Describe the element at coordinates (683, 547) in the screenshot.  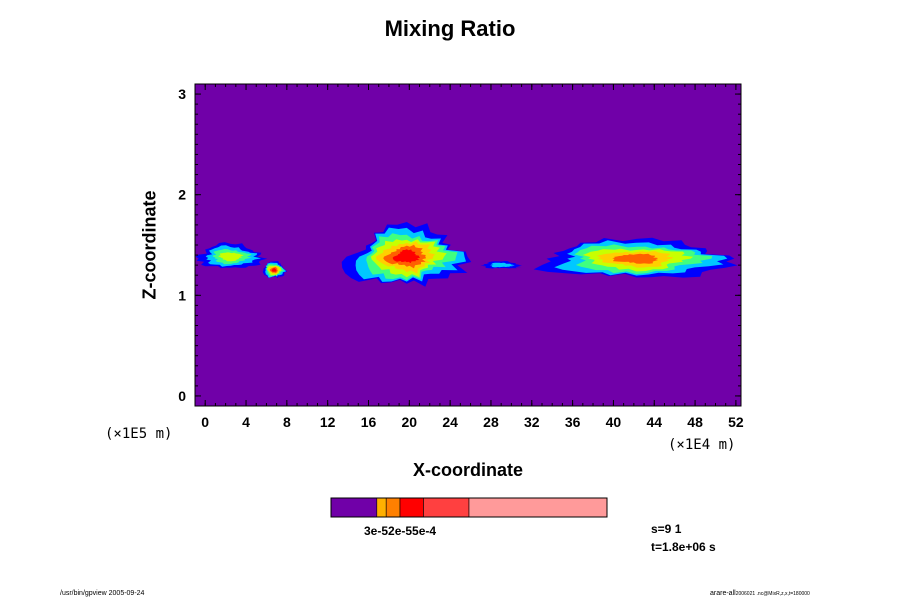
I see `readout-t: t=1.8e+06 s` at that location.